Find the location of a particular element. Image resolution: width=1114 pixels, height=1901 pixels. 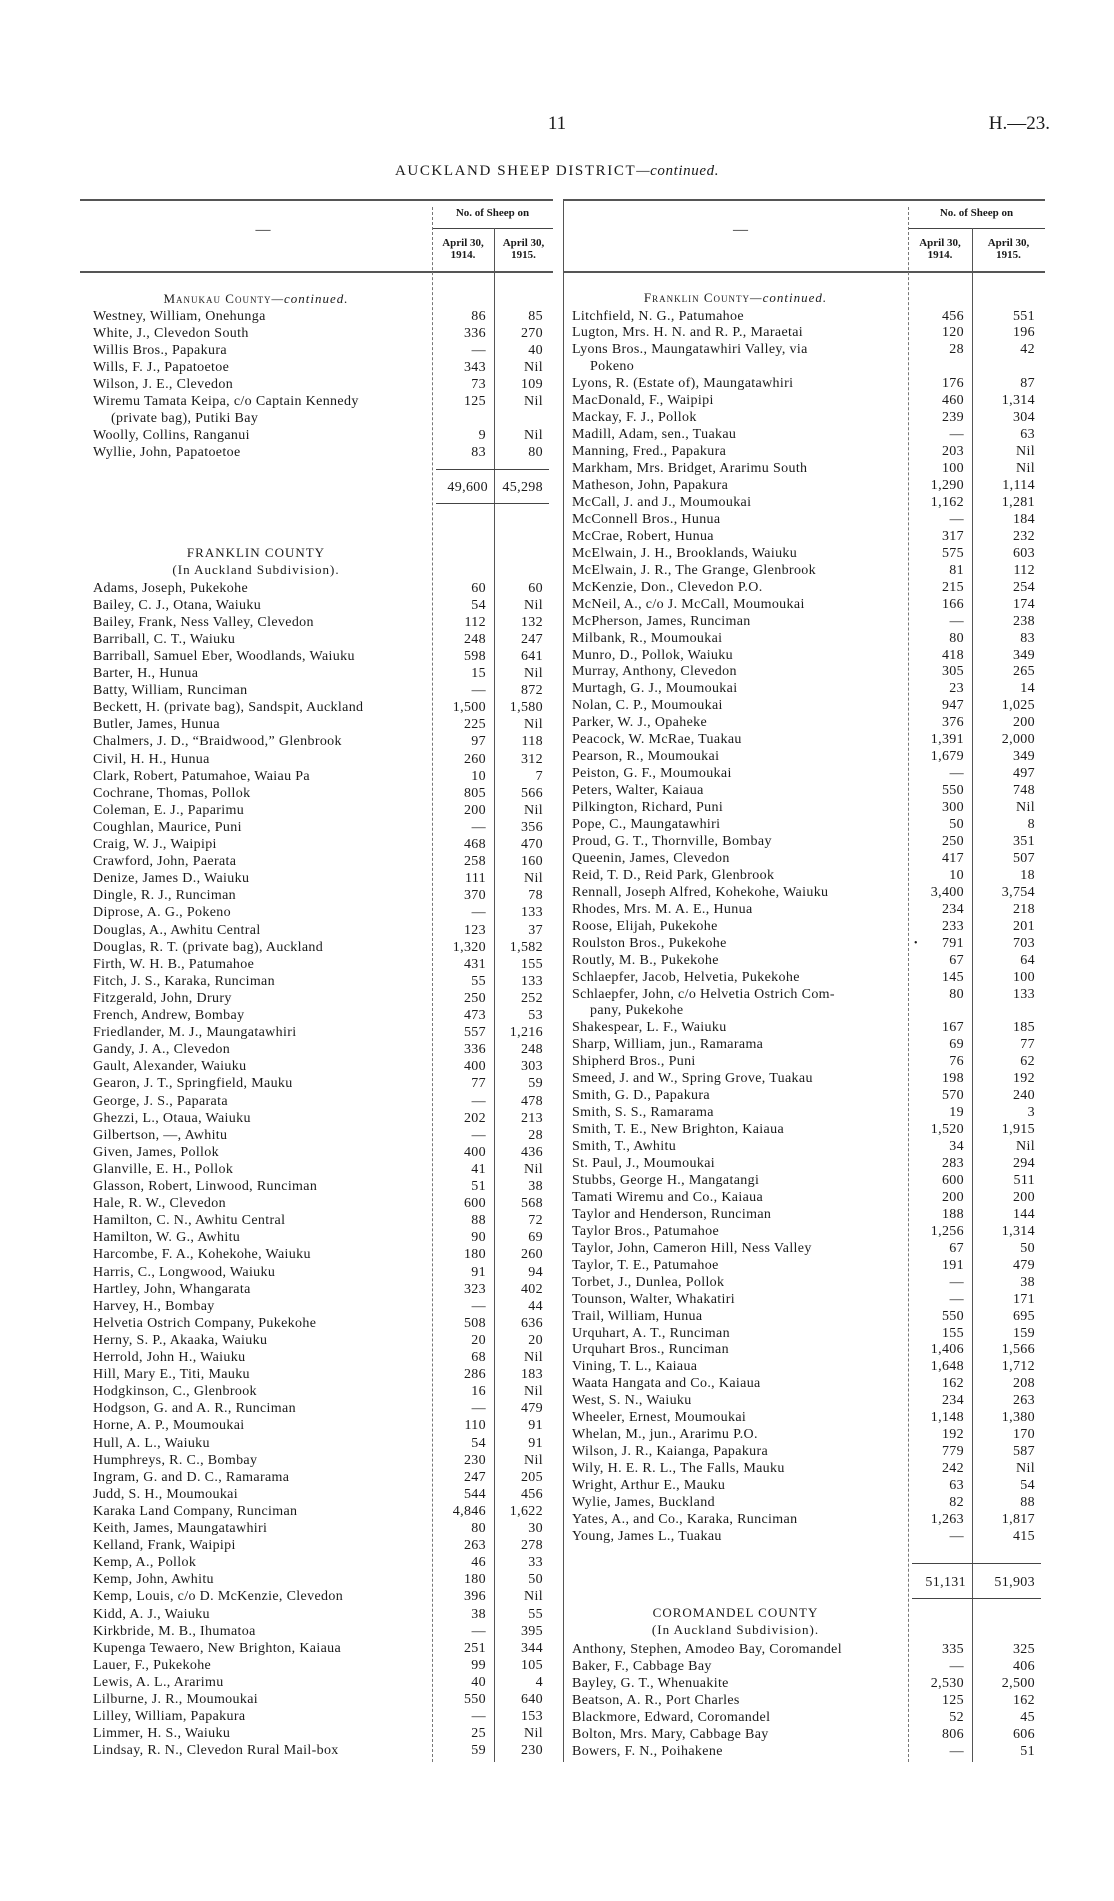

owner-name: Civil, H. H., Hunua is located at coordinates (151, 759).